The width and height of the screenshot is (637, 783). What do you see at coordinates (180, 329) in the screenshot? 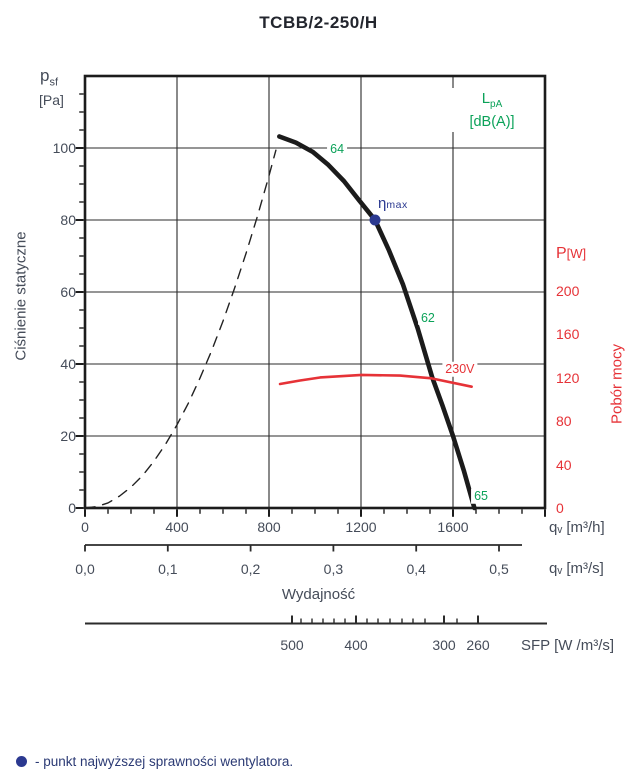
I see `system-curve` at bounding box center [180, 329].